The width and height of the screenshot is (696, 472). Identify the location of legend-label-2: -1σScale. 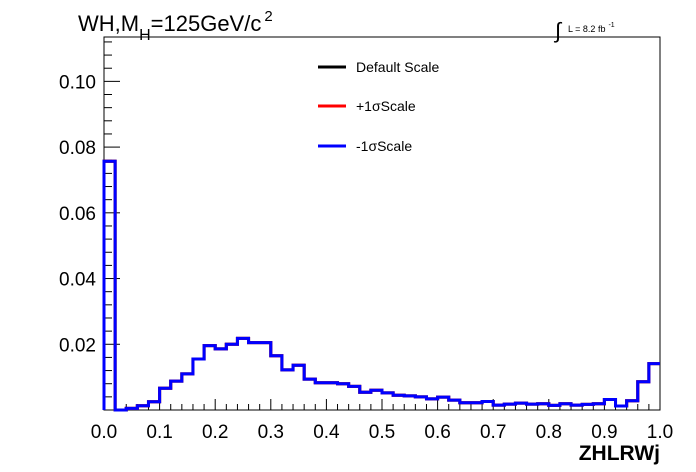
(384, 146).